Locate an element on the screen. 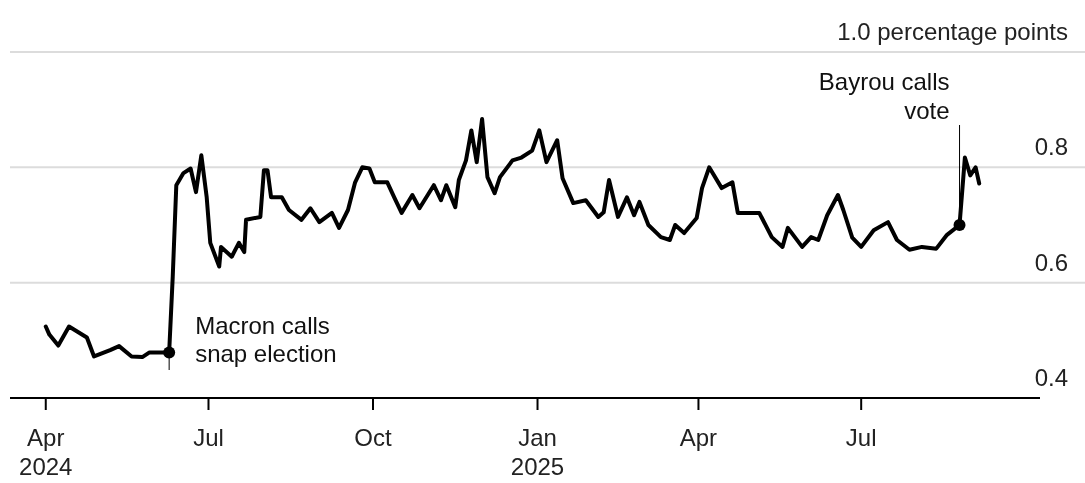  x-tick-label: Apr is located at coordinates (698, 437).